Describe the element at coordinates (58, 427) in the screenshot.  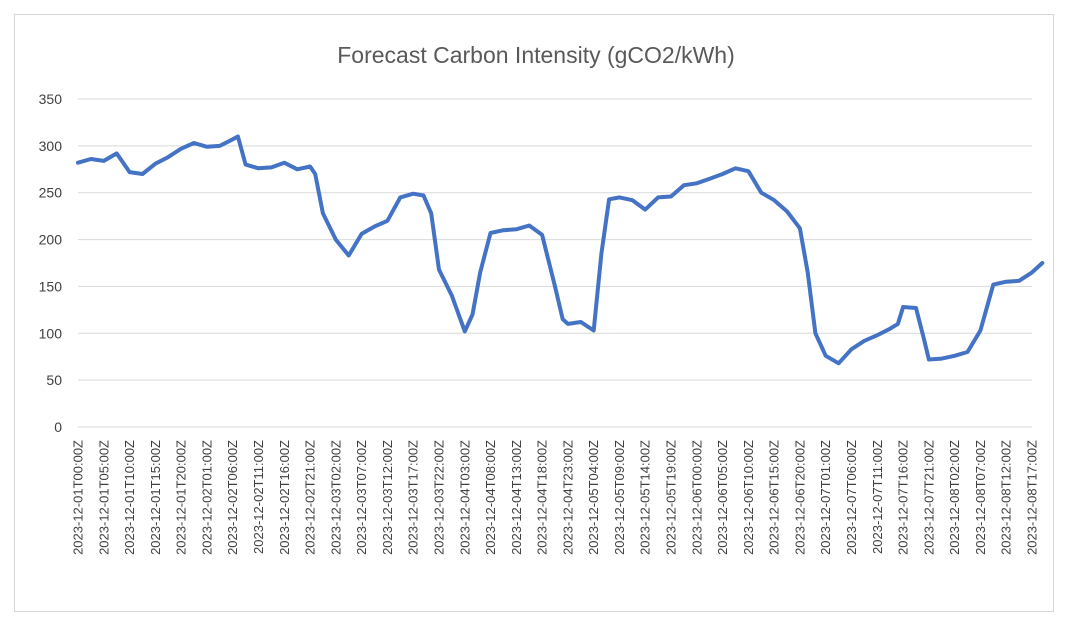
I see `y-tick-label: 0` at that location.